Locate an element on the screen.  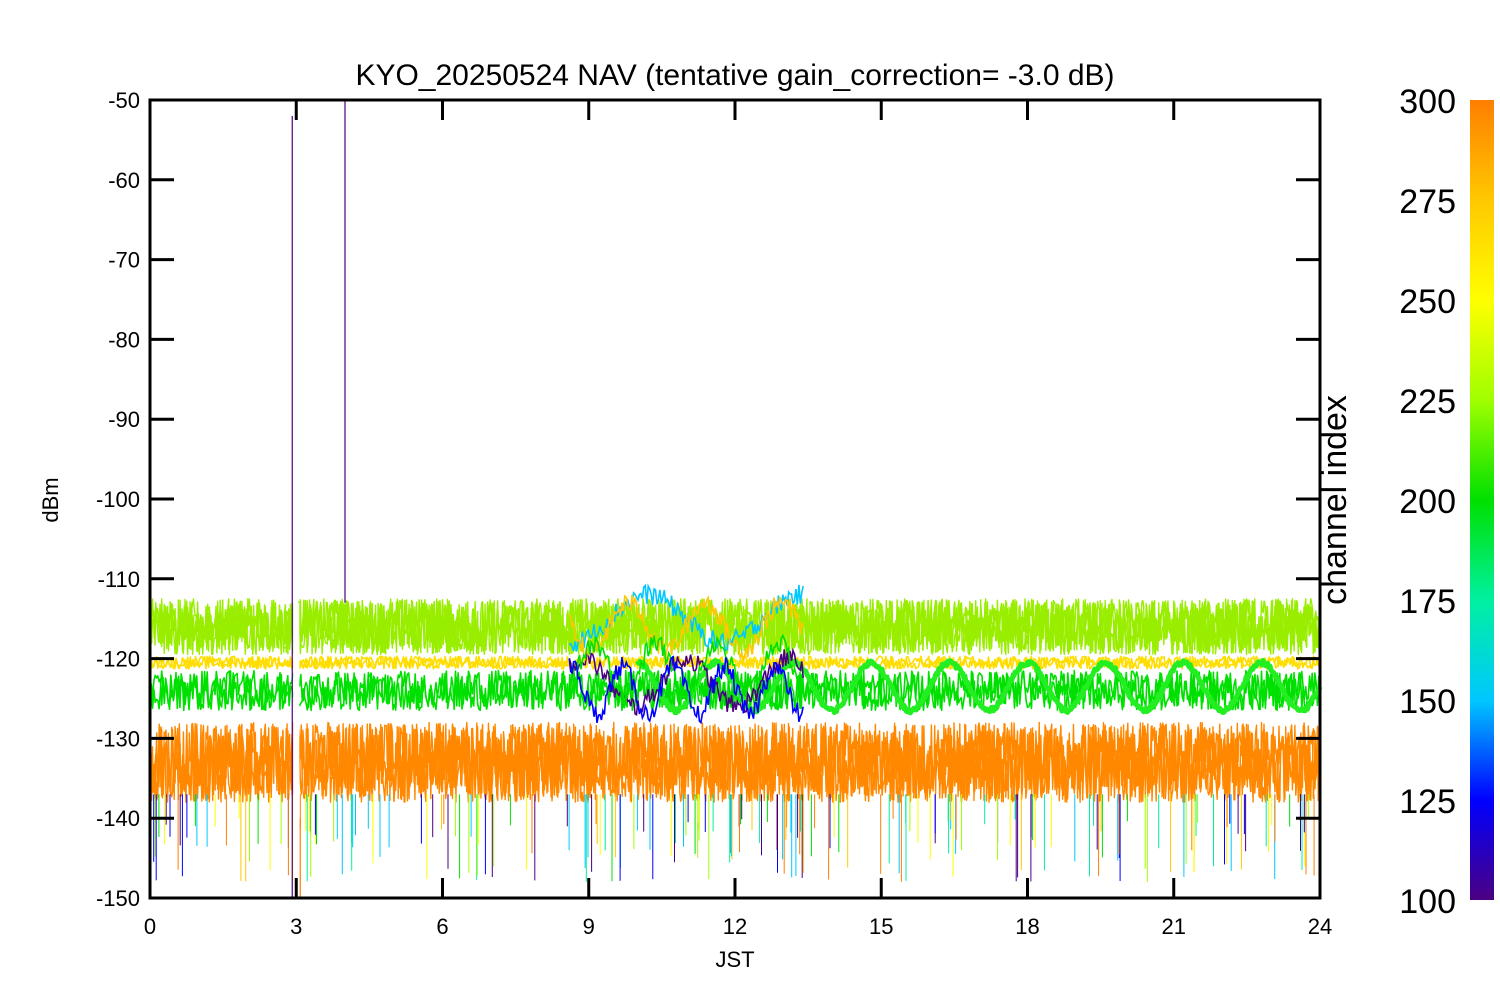
x-tick-label: 21 is located at coordinates (1174, 926).